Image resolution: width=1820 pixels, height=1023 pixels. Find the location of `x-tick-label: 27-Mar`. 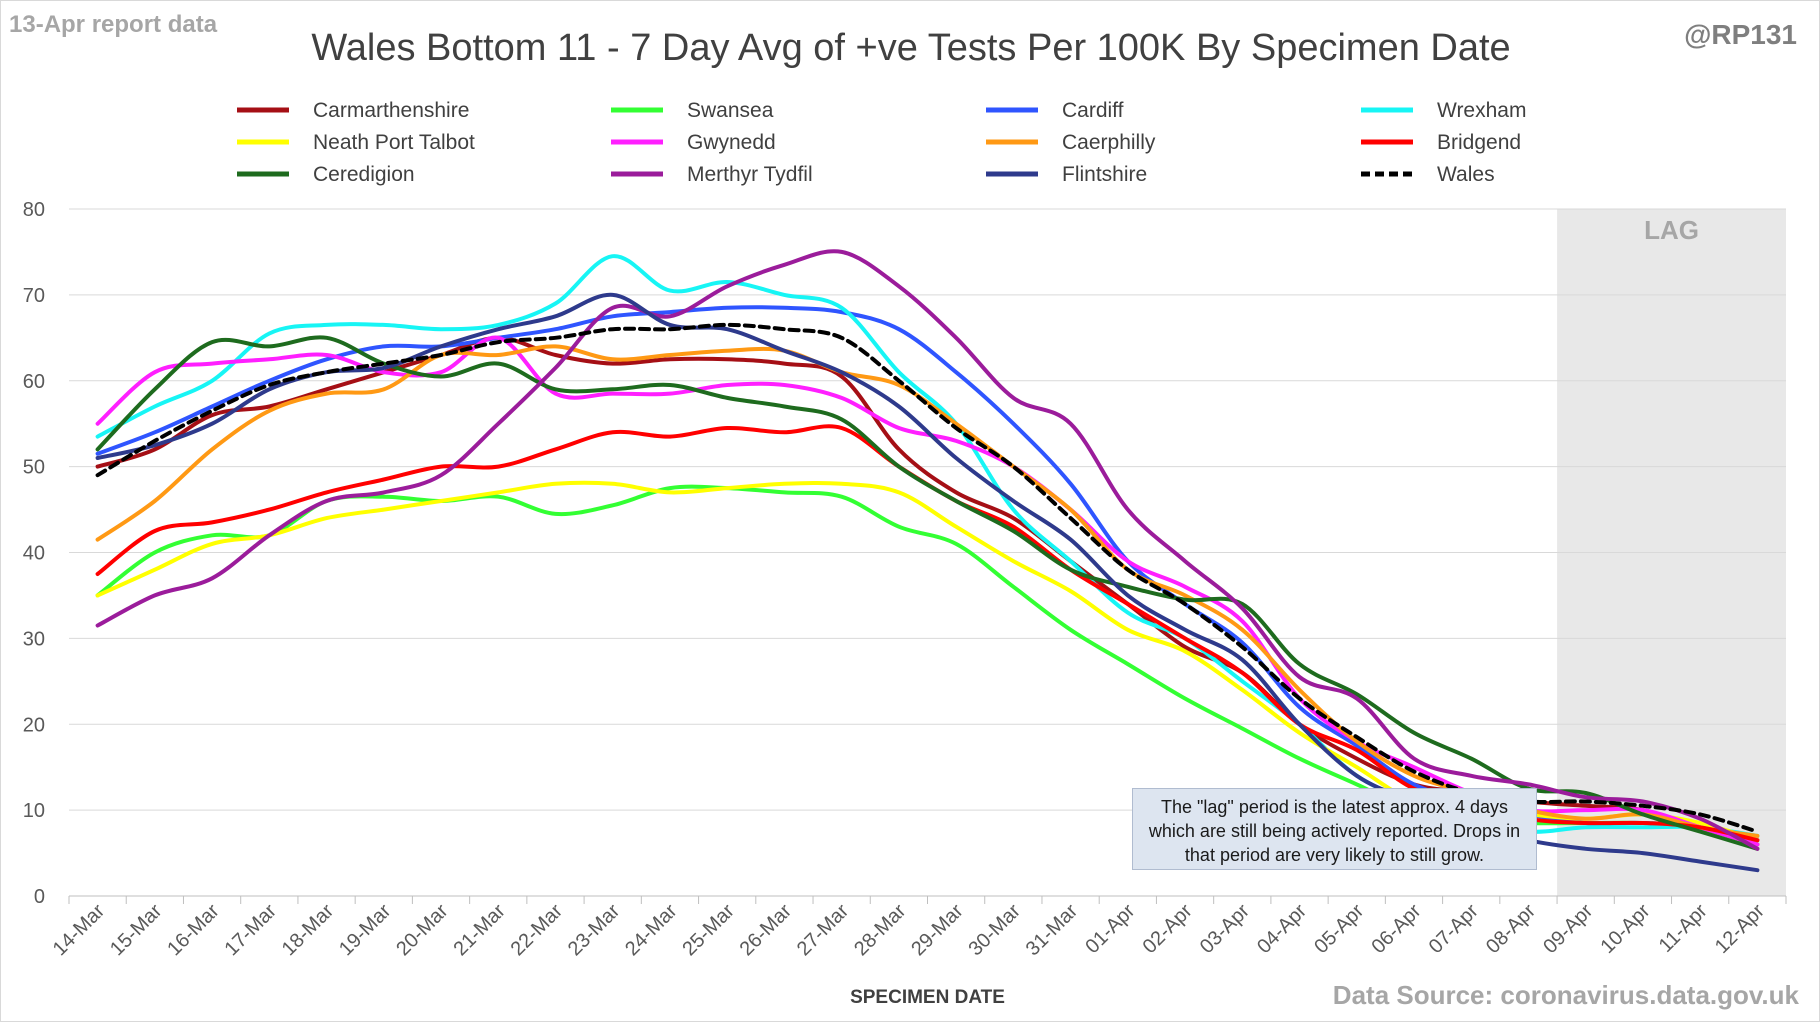

x-tick-label: 27-Mar is located at coordinates (823, 930).